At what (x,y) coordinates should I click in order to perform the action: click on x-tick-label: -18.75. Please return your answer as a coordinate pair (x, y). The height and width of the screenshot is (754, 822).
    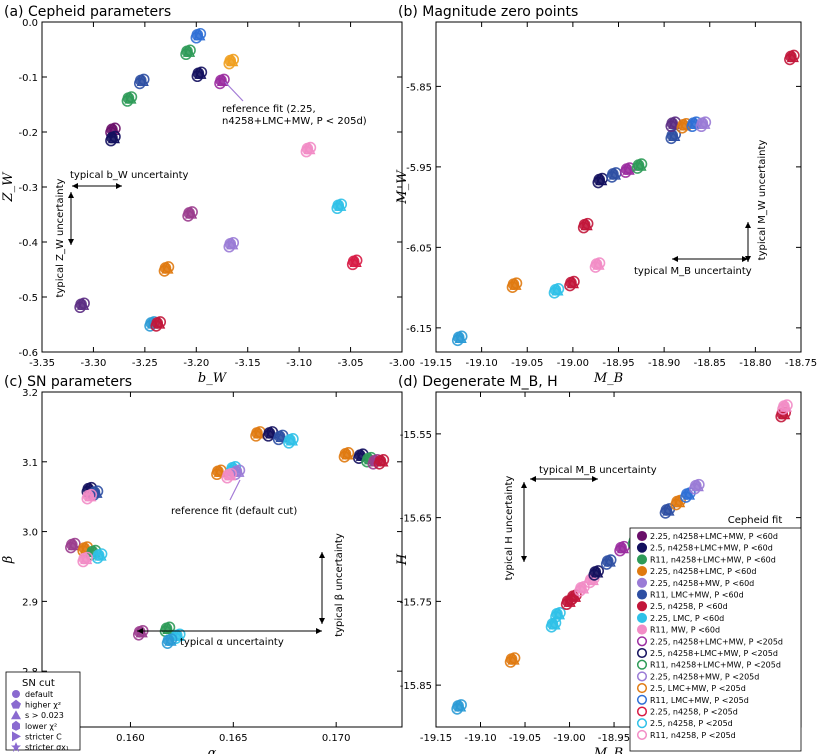
    Looking at the image, I should click on (801, 363).